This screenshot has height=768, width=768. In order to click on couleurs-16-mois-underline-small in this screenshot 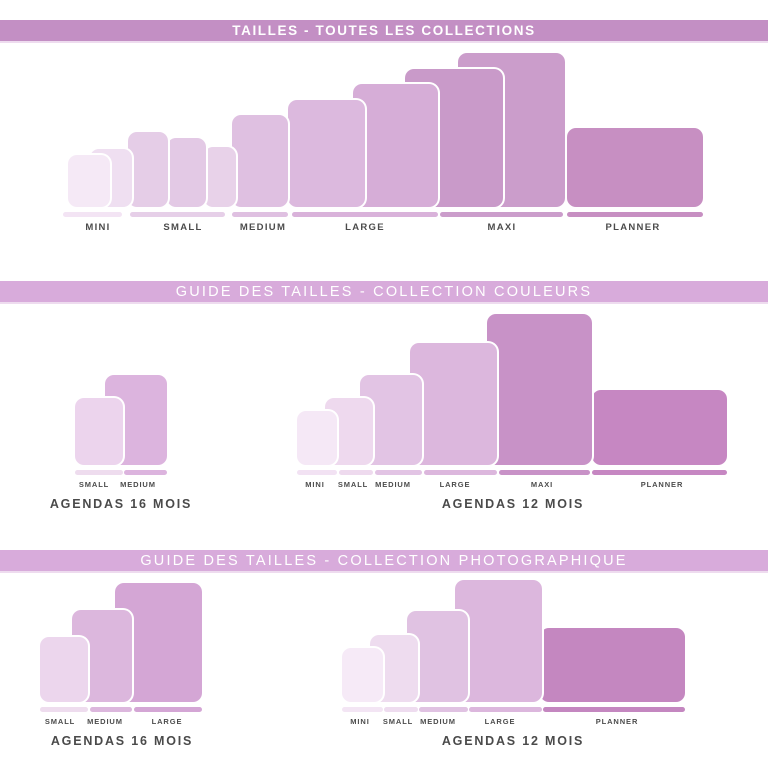, I will do `click(99, 472)`.